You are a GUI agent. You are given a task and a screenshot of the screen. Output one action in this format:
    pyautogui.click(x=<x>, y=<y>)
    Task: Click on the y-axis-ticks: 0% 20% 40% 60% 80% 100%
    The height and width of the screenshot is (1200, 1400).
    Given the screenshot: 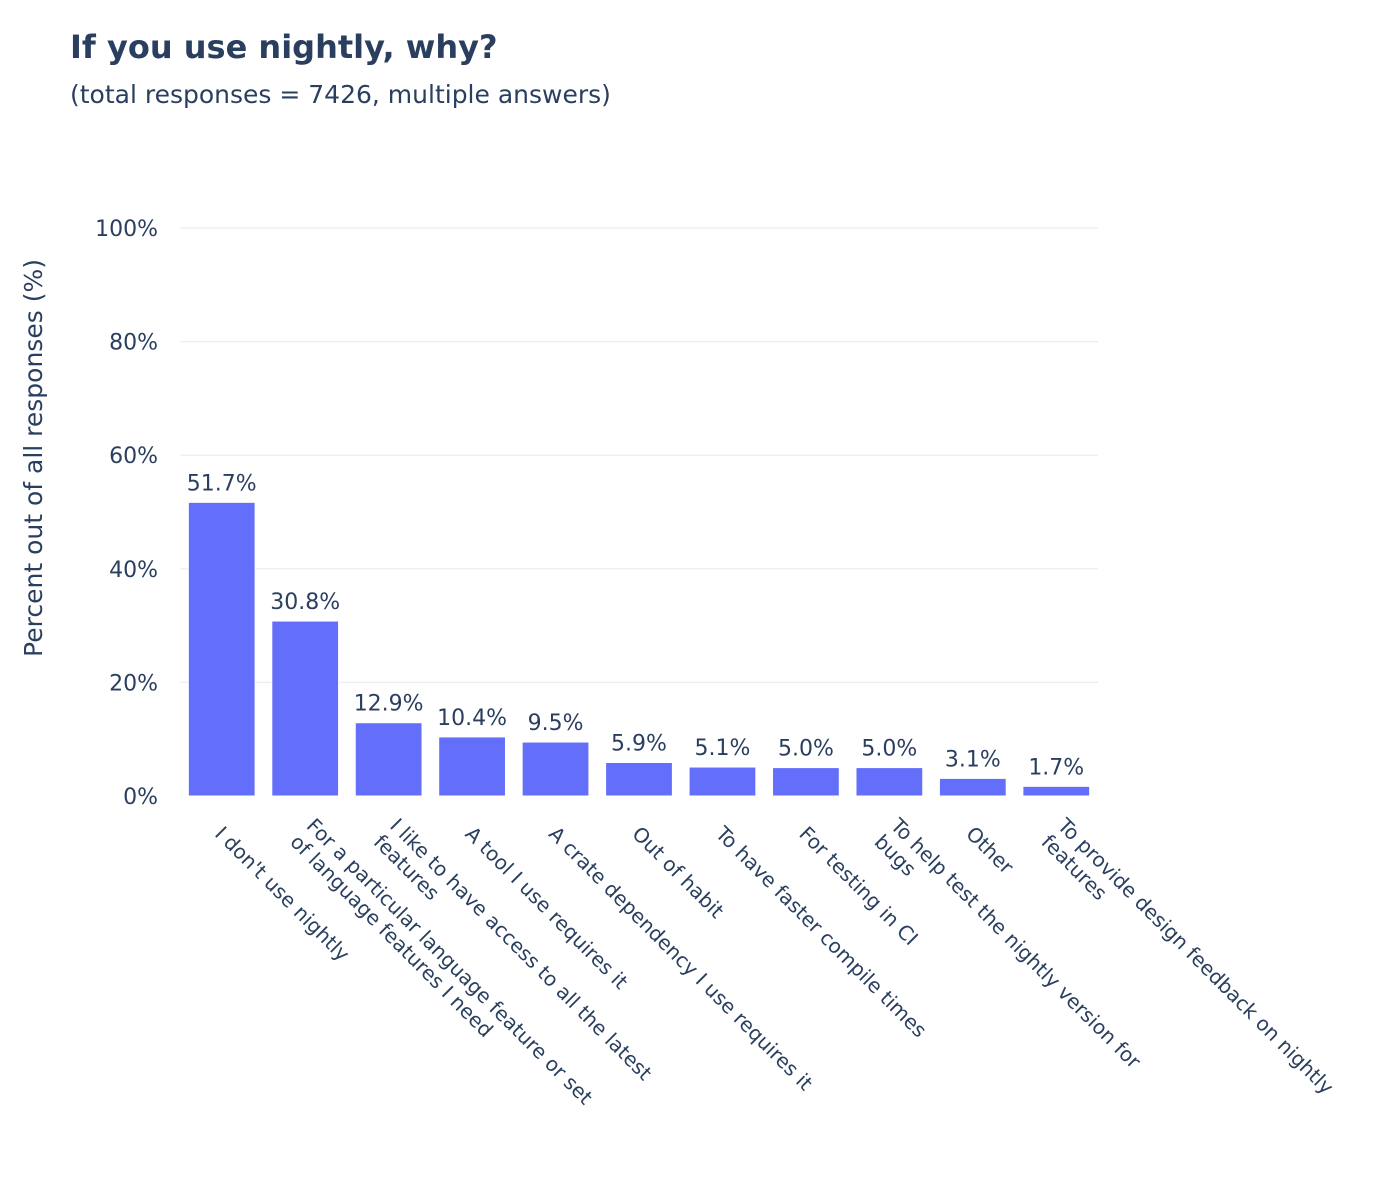 What is the action you would take?
    pyautogui.click(x=126, y=513)
    